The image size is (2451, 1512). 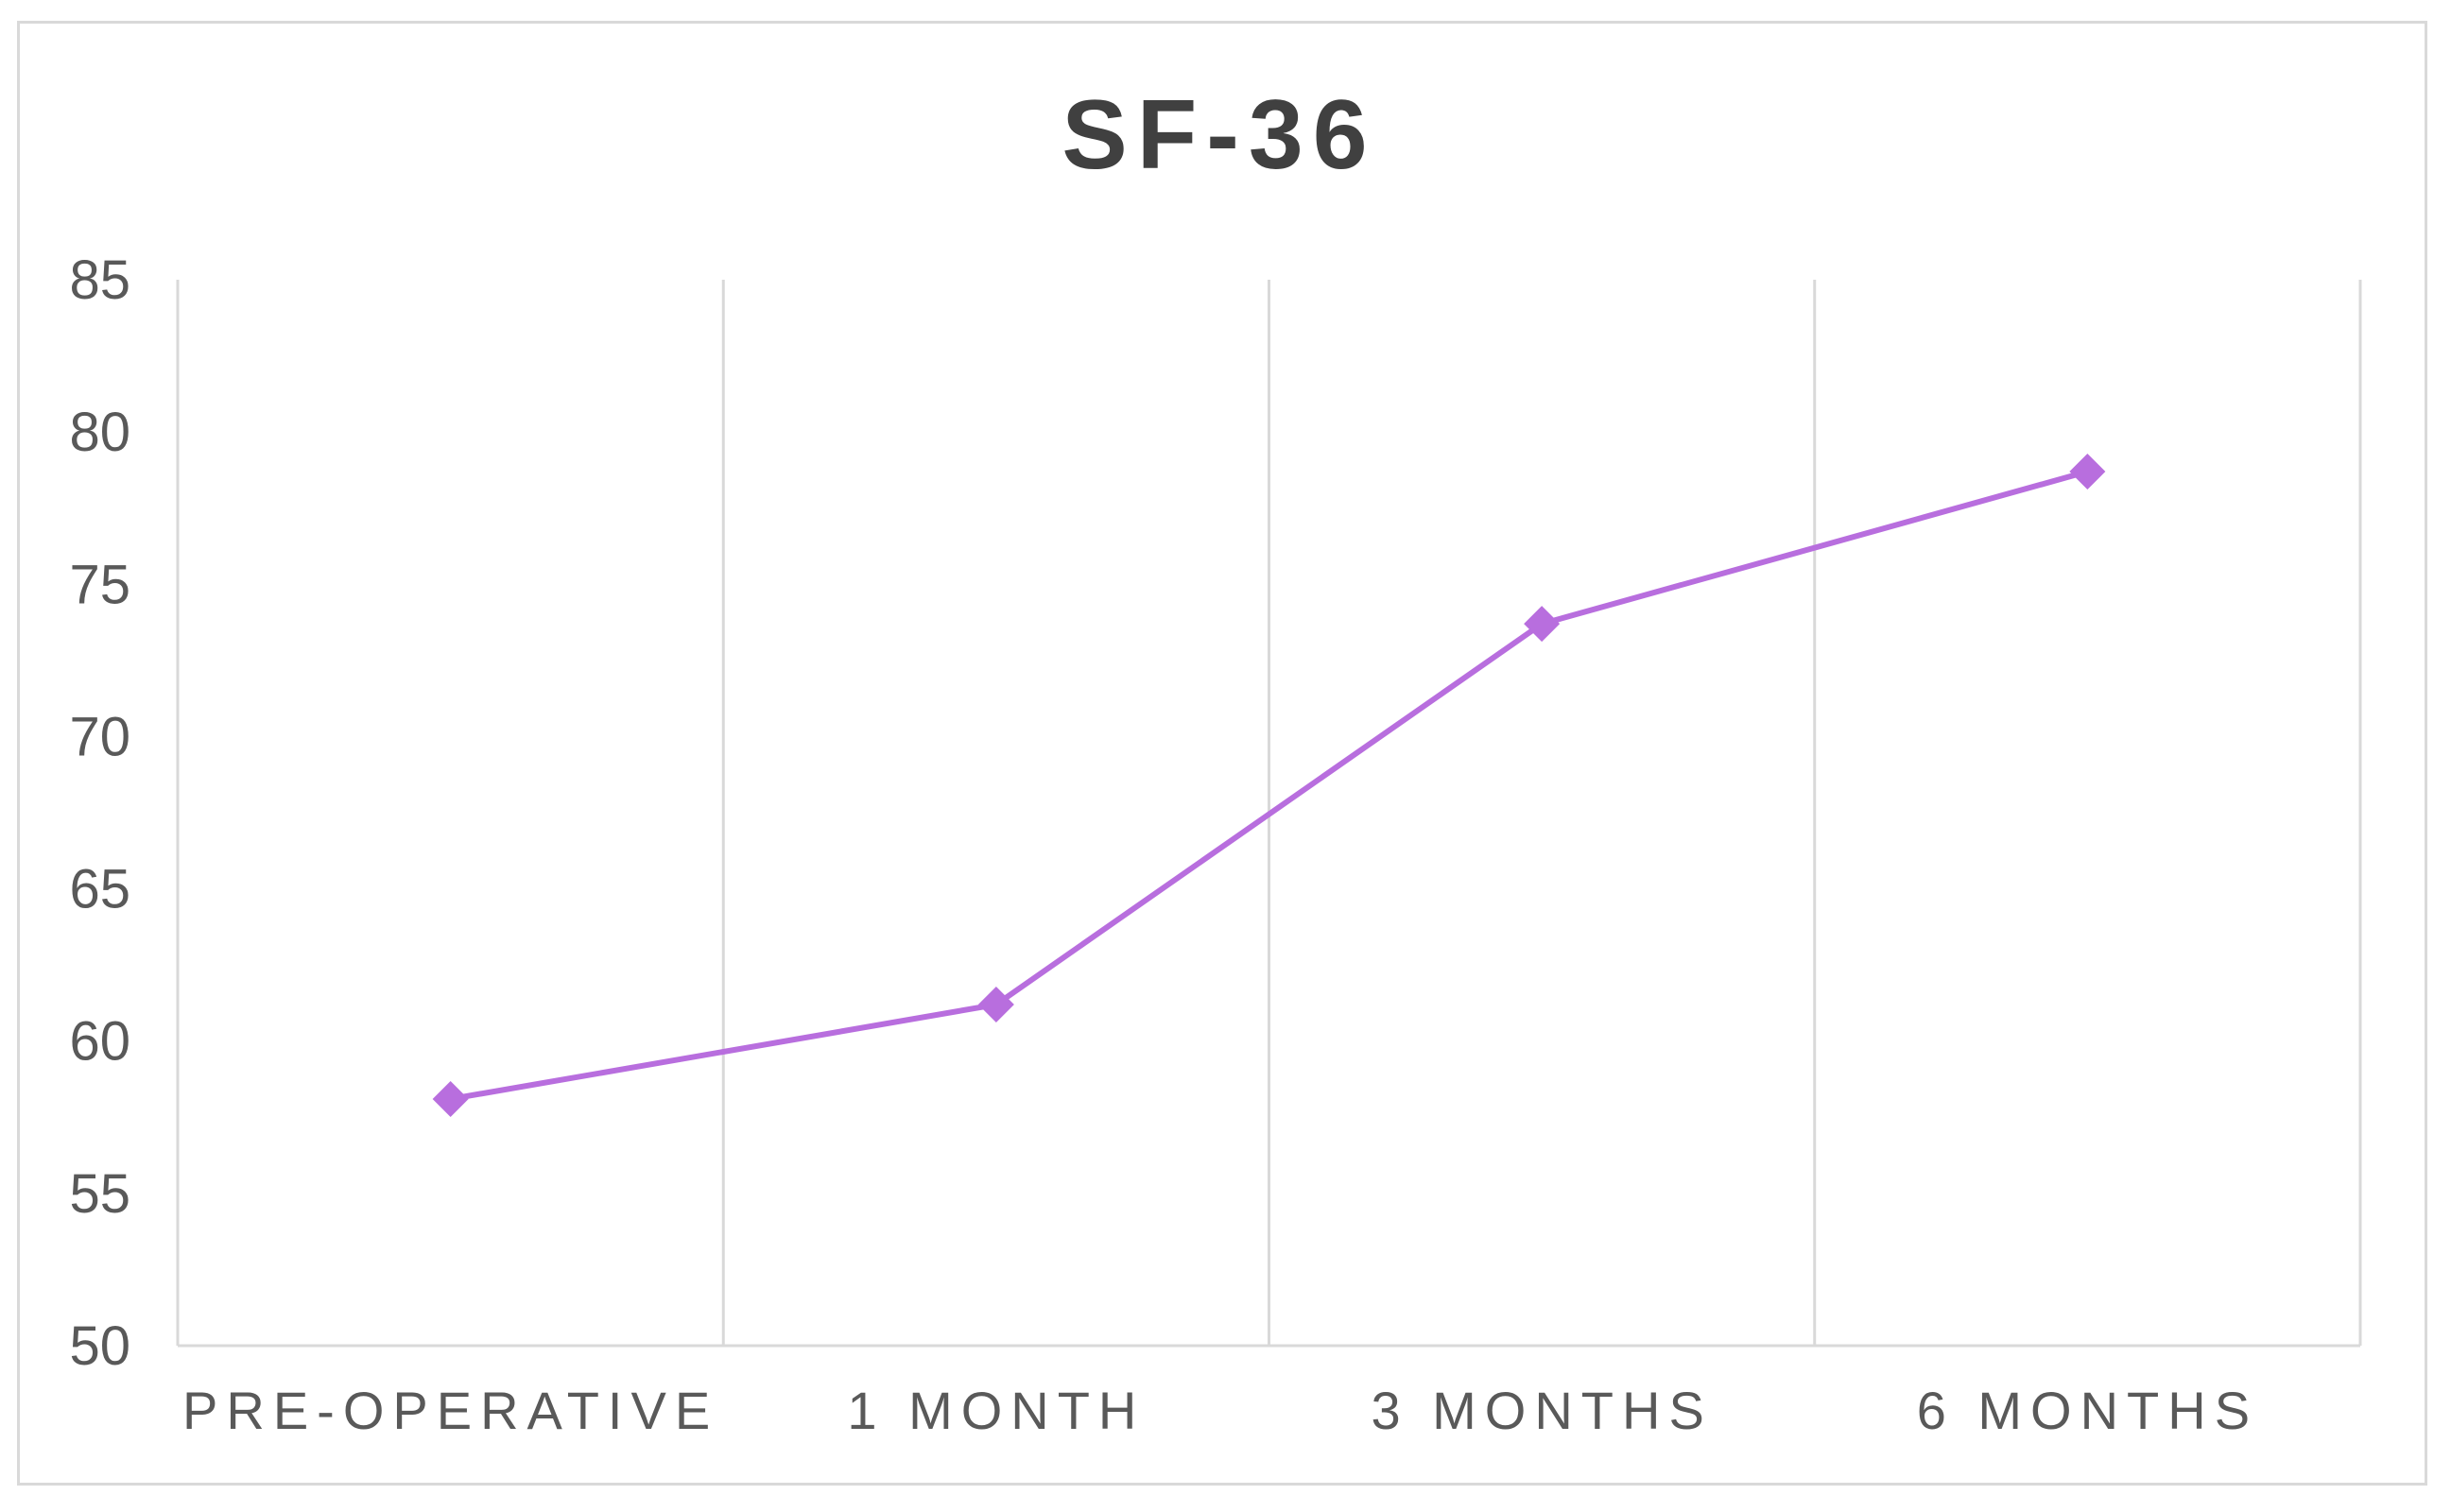 What do you see at coordinates (99, 736) in the screenshot?
I see `y-tick-label: 70` at bounding box center [99, 736].